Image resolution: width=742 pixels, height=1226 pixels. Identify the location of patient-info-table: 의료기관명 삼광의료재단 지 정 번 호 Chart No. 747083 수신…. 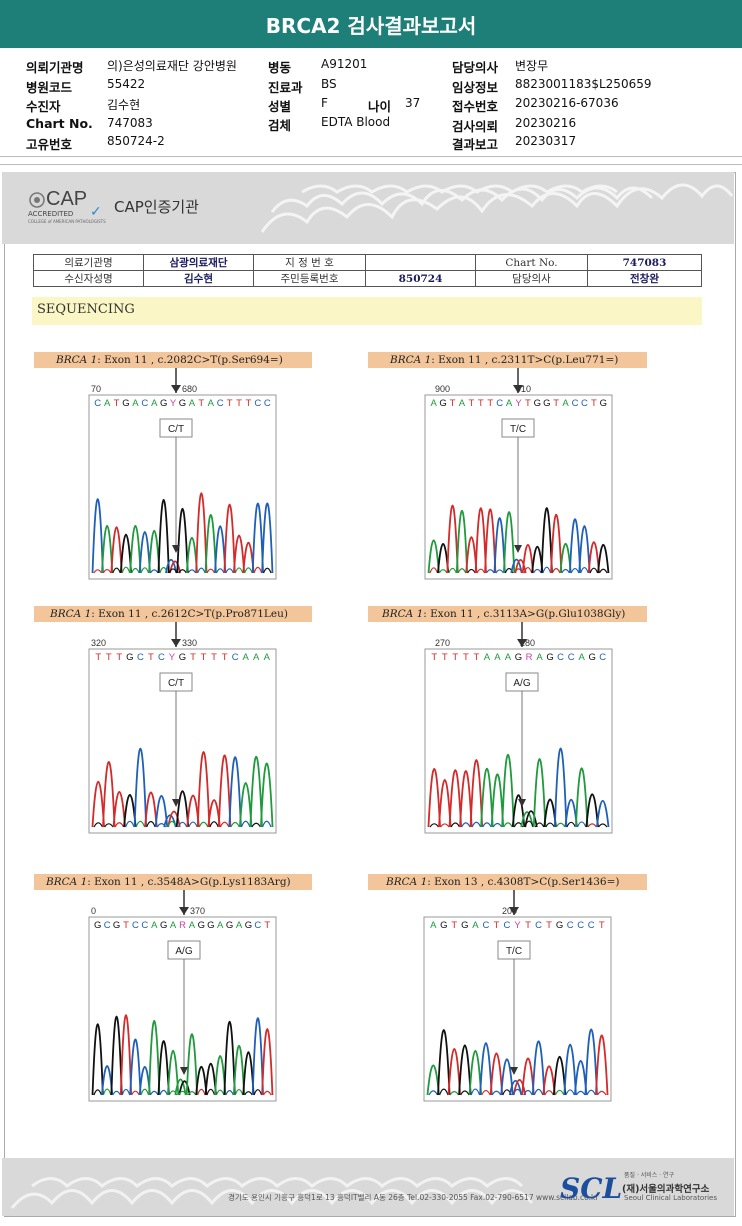
(367, 270).